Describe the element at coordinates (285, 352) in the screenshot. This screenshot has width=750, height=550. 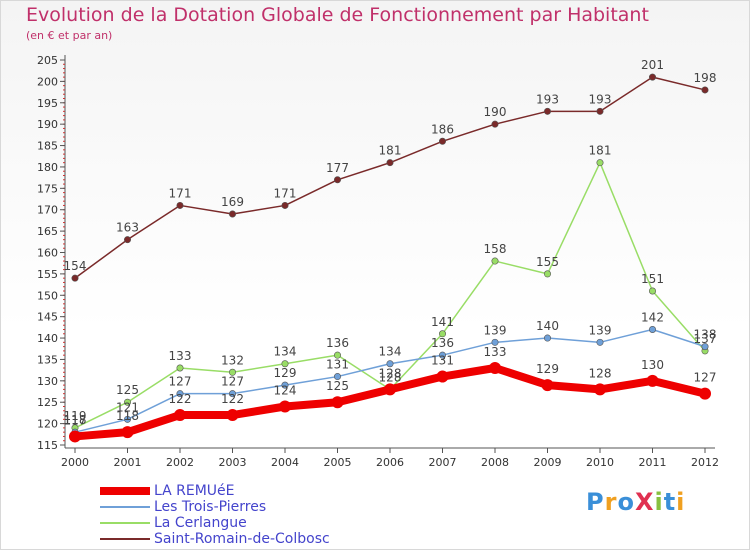
I see `data-label: 134` at that location.